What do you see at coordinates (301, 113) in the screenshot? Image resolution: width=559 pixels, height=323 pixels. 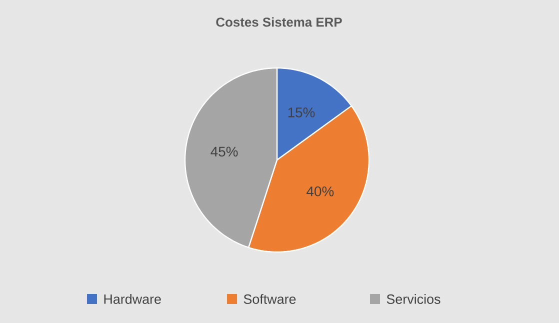 I see `data-label: 15%` at bounding box center [301, 113].